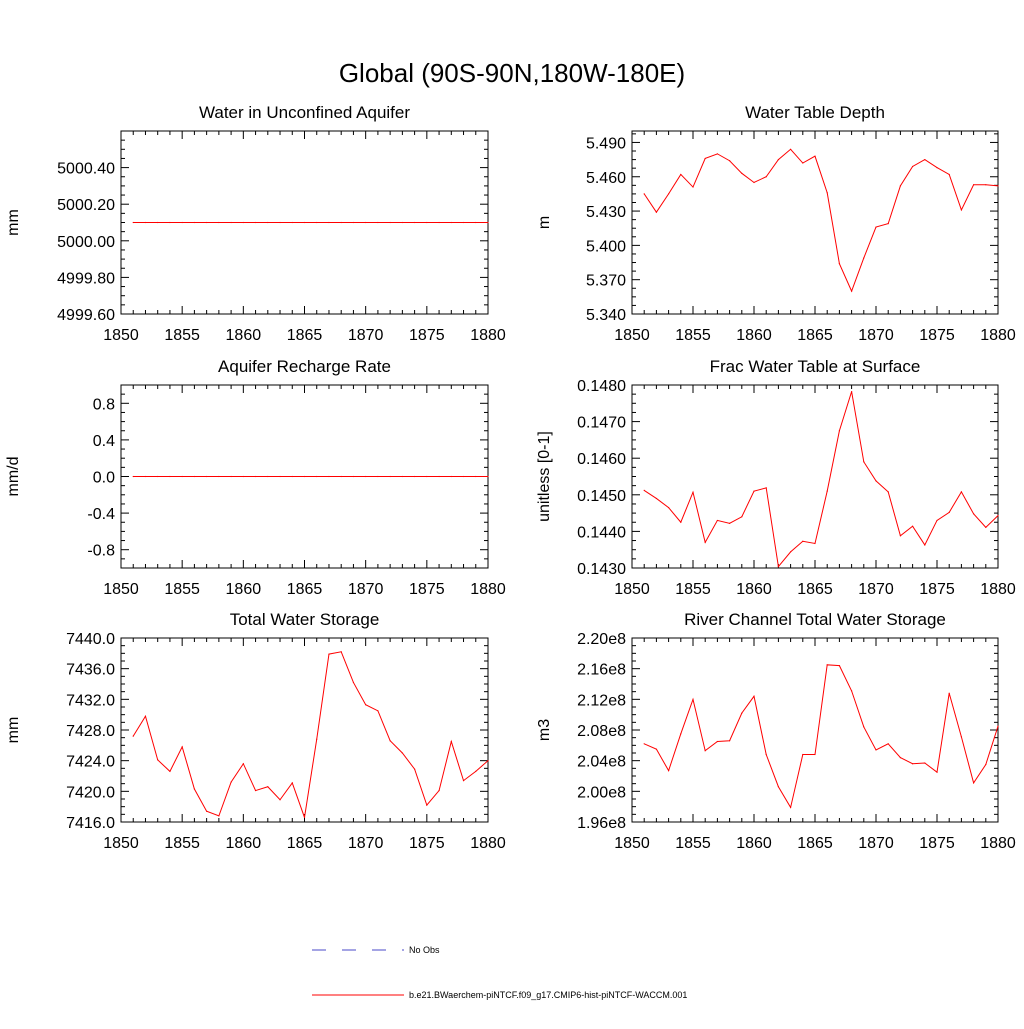 This screenshot has width=1024, height=1029. What do you see at coordinates (304, 366) in the screenshot?
I see `panel-title: Aquifer Recharge Rate` at bounding box center [304, 366].